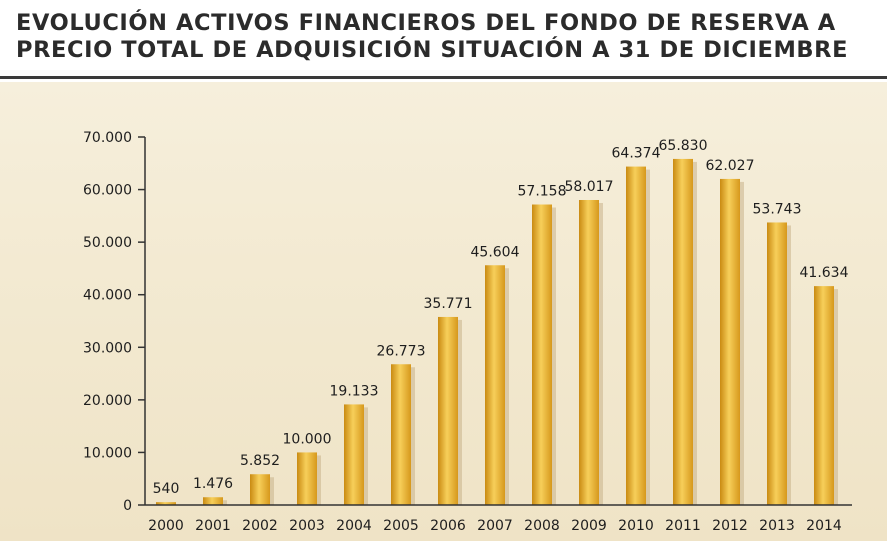 Image resolution: width=887 pixels, height=541 pixels. I want to click on y-tick-label: 30.000, so click(107, 348).